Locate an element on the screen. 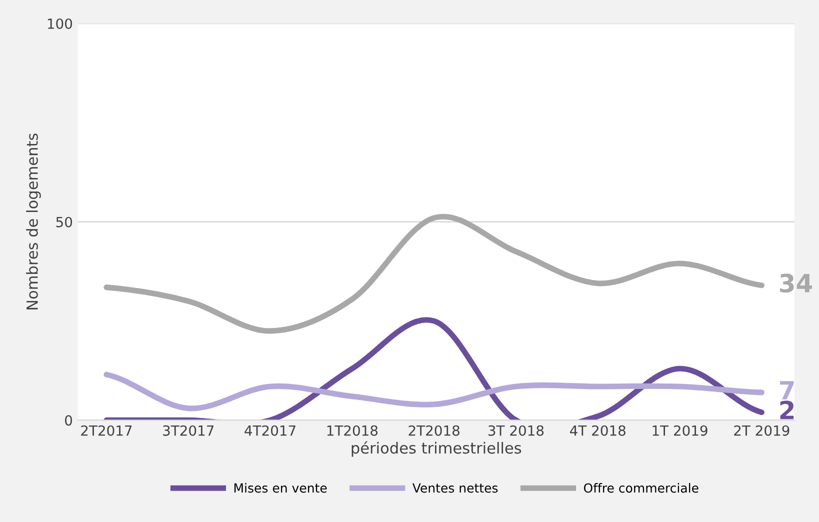 Image resolution: width=819 pixels, height=522 pixels. x-tick-label: 2T2018 is located at coordinates (434, 430).